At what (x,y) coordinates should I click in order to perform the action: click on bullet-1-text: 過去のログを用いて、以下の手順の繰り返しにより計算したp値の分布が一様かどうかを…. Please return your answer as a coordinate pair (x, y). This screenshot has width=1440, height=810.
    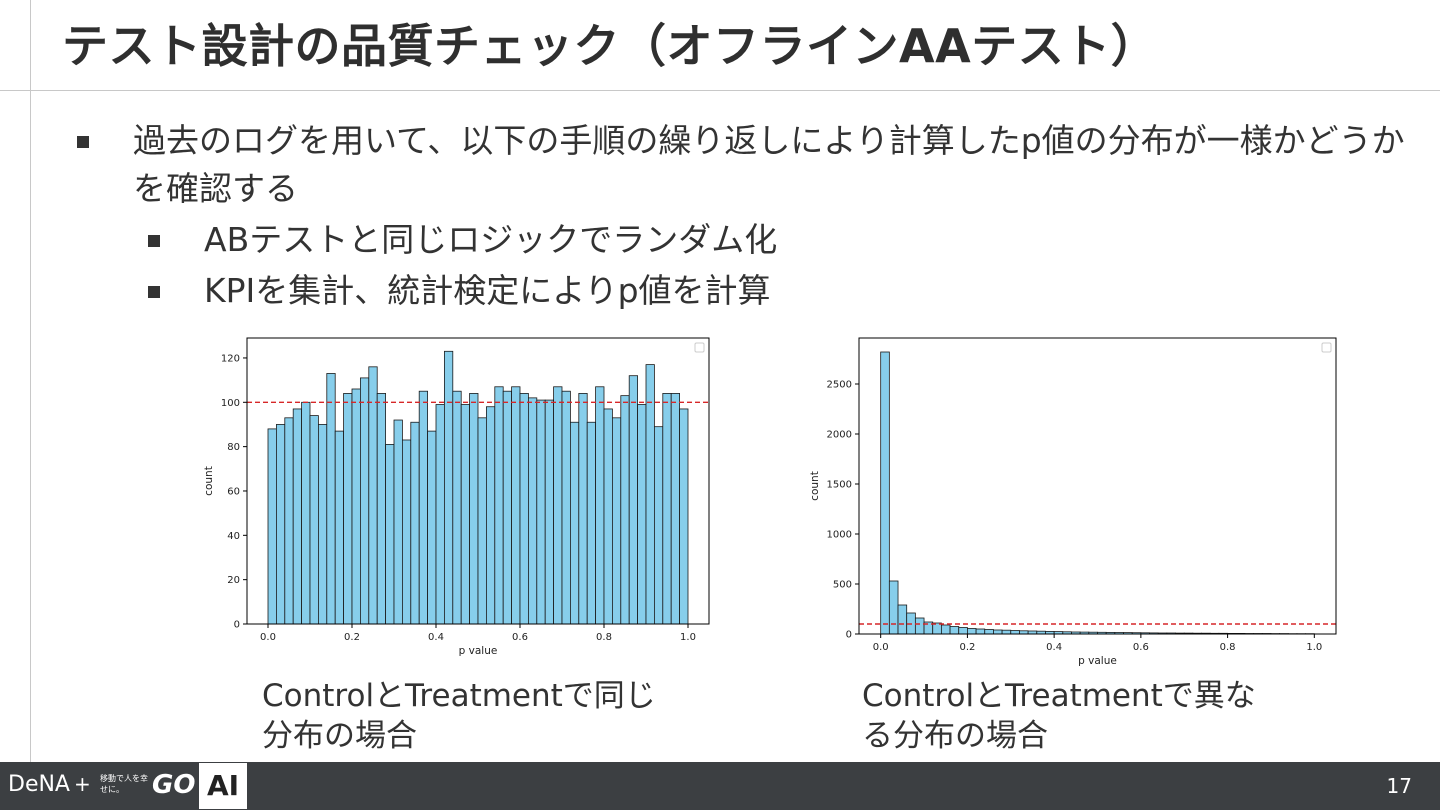
    Looking at the image, I should click on (769, 164).